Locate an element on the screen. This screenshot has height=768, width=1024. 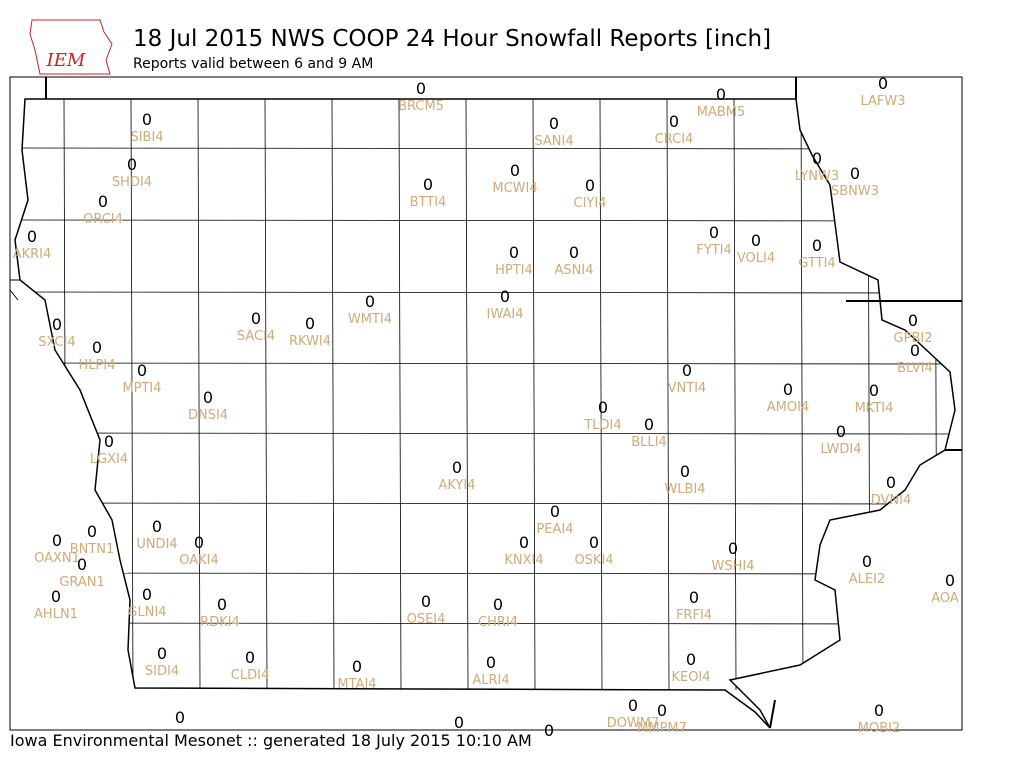
station-id: RKWI4 is located at coordinates (310, 341).